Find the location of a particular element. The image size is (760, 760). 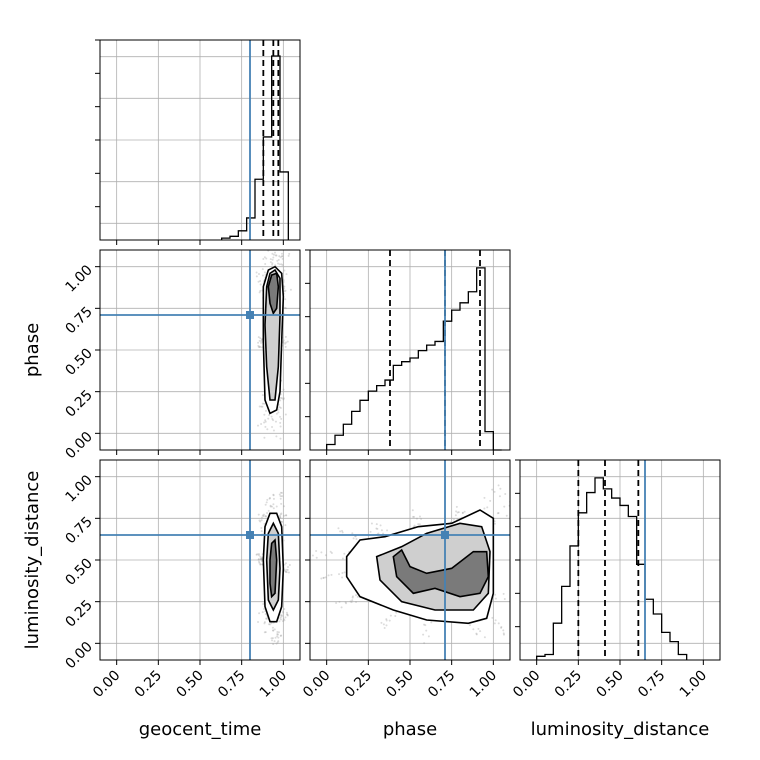

histogram-phase is located at coordinates (414, 359).